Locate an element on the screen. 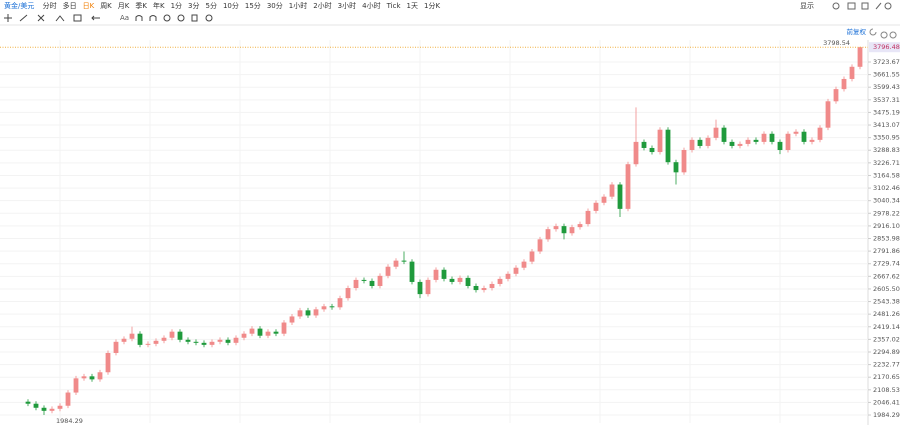  period-tab: 月K is located at coordinates (123, 6).